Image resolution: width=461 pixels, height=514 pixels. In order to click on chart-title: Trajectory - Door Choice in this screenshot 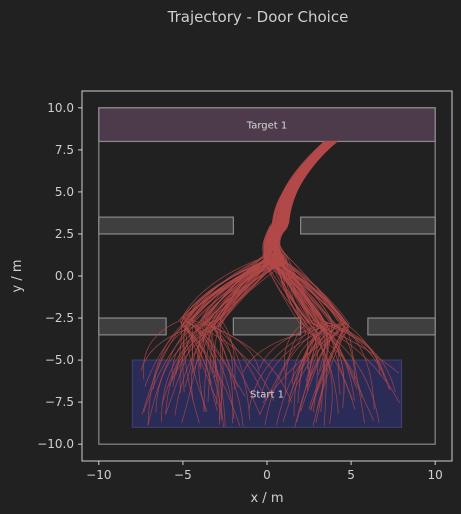, I will do `click(258, 17)`.